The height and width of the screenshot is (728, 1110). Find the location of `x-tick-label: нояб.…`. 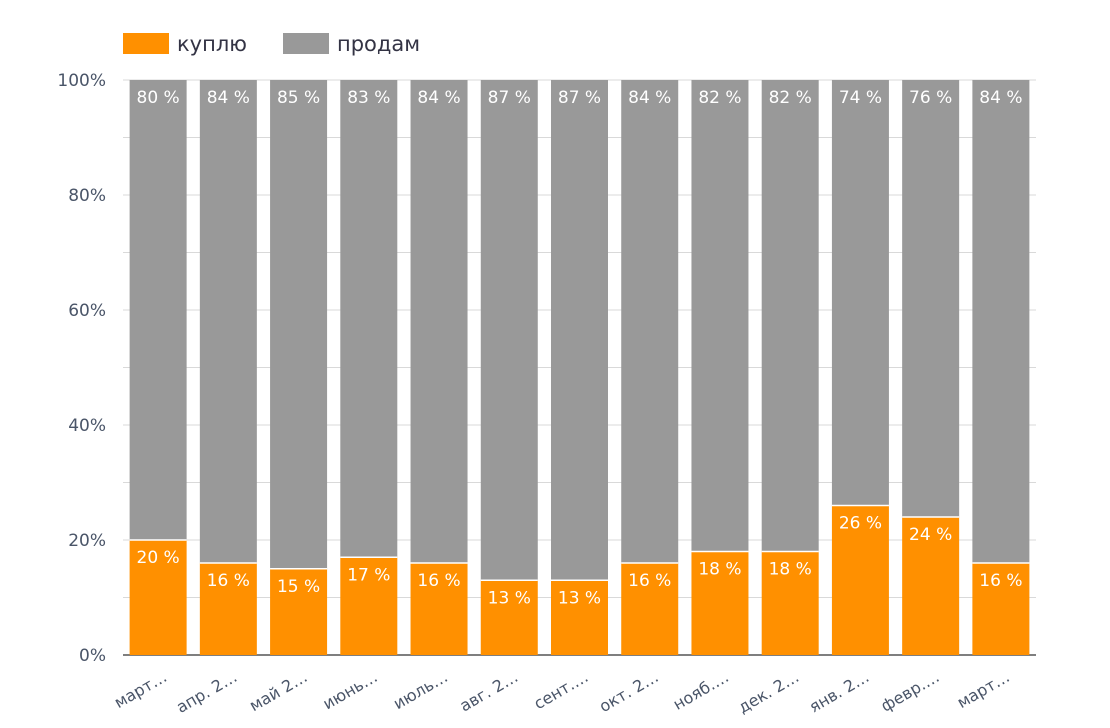

x-tick-label: нояб.… is located at coordinates (701, 690).